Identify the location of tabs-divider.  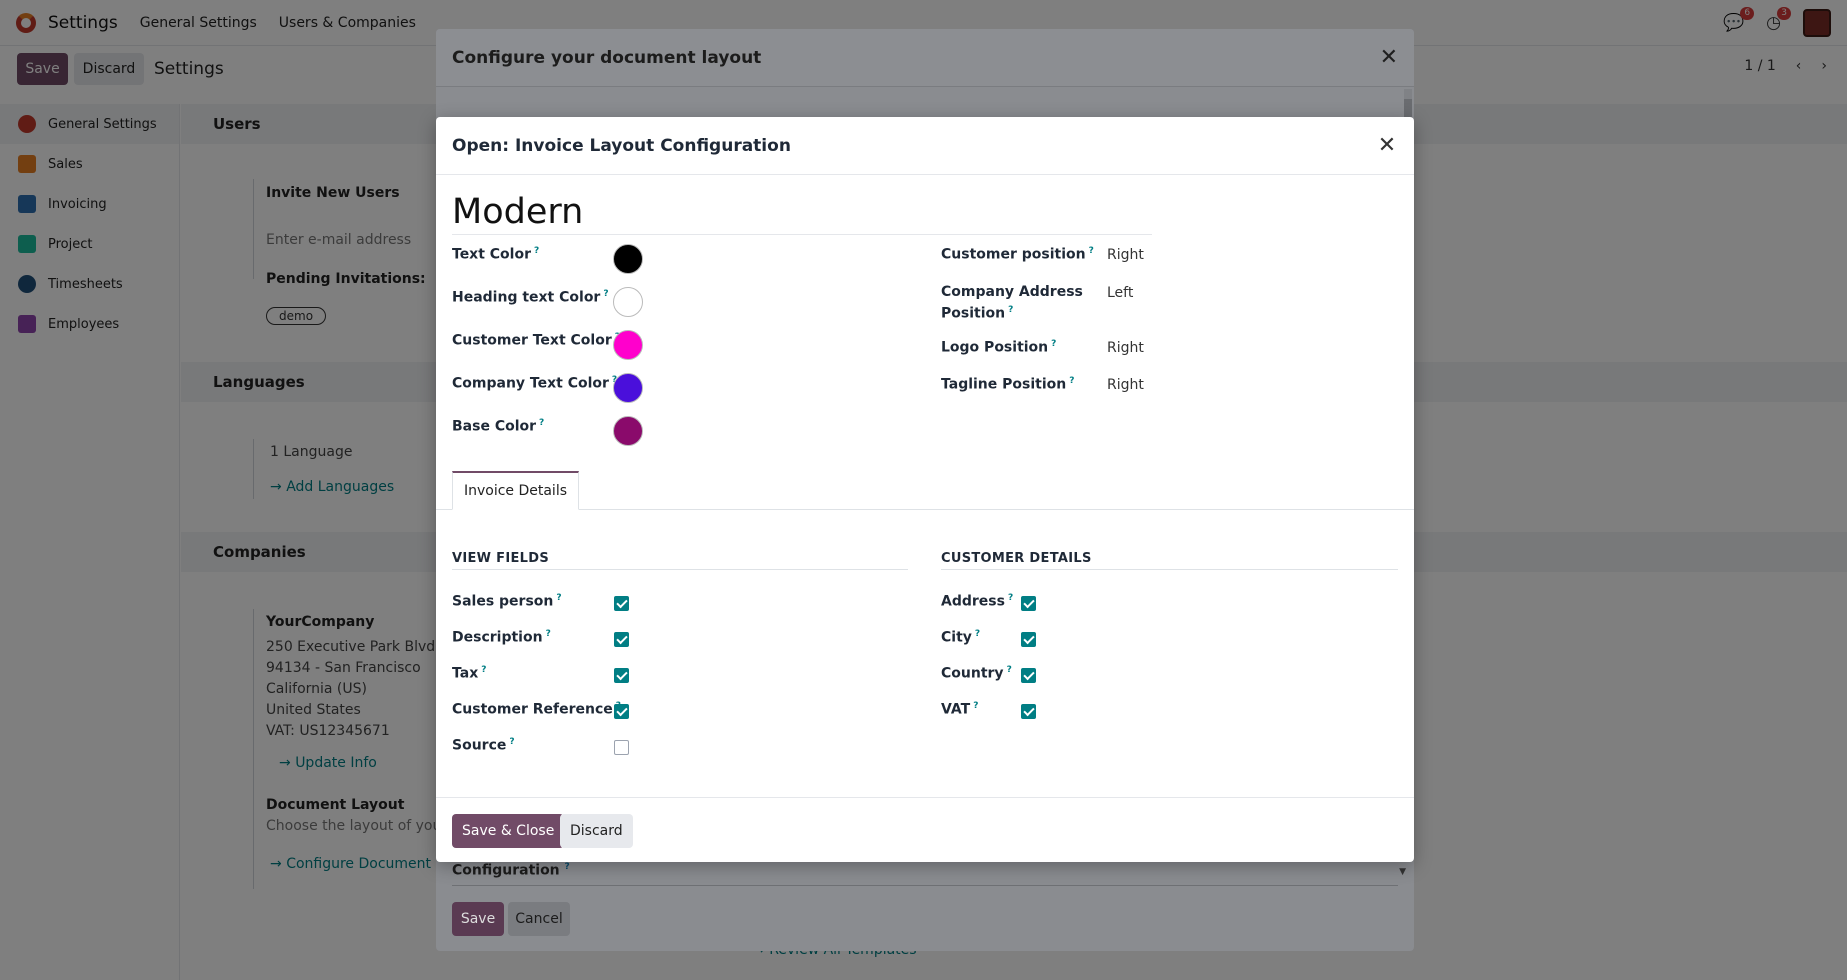
(925, 509).